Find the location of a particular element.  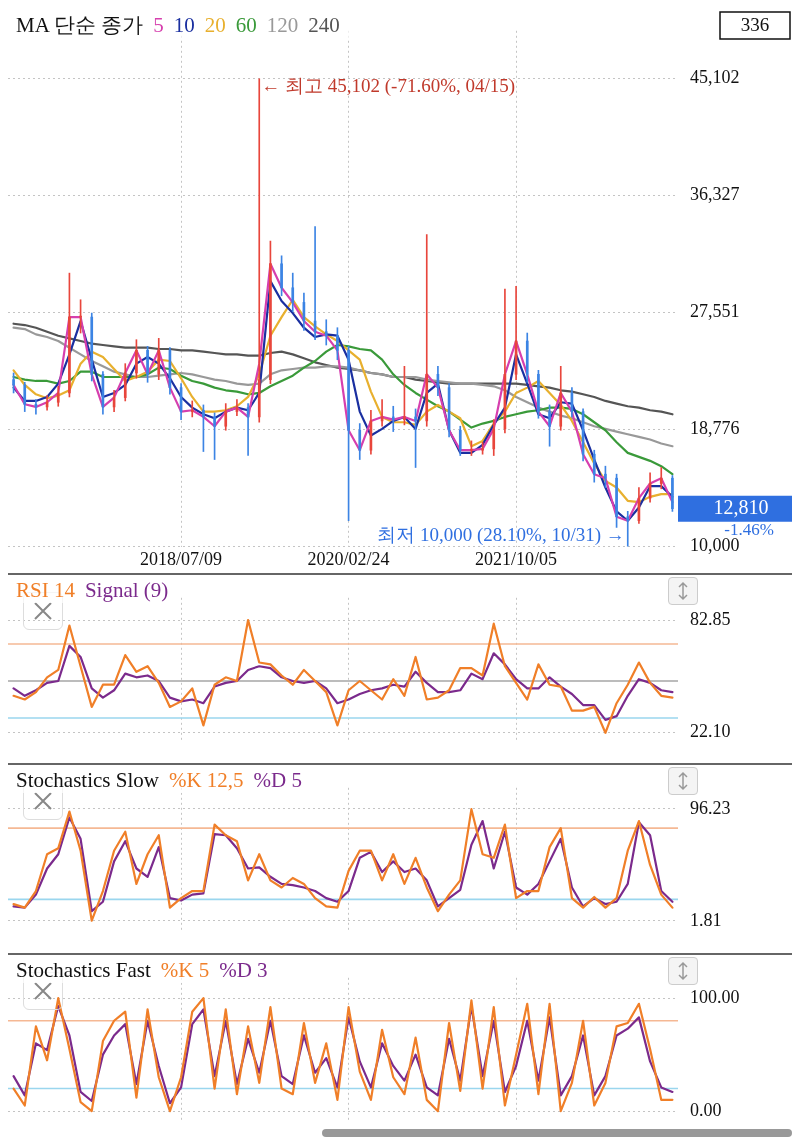

y-tick-label: 100.00 is located at coordinates (715, 996).